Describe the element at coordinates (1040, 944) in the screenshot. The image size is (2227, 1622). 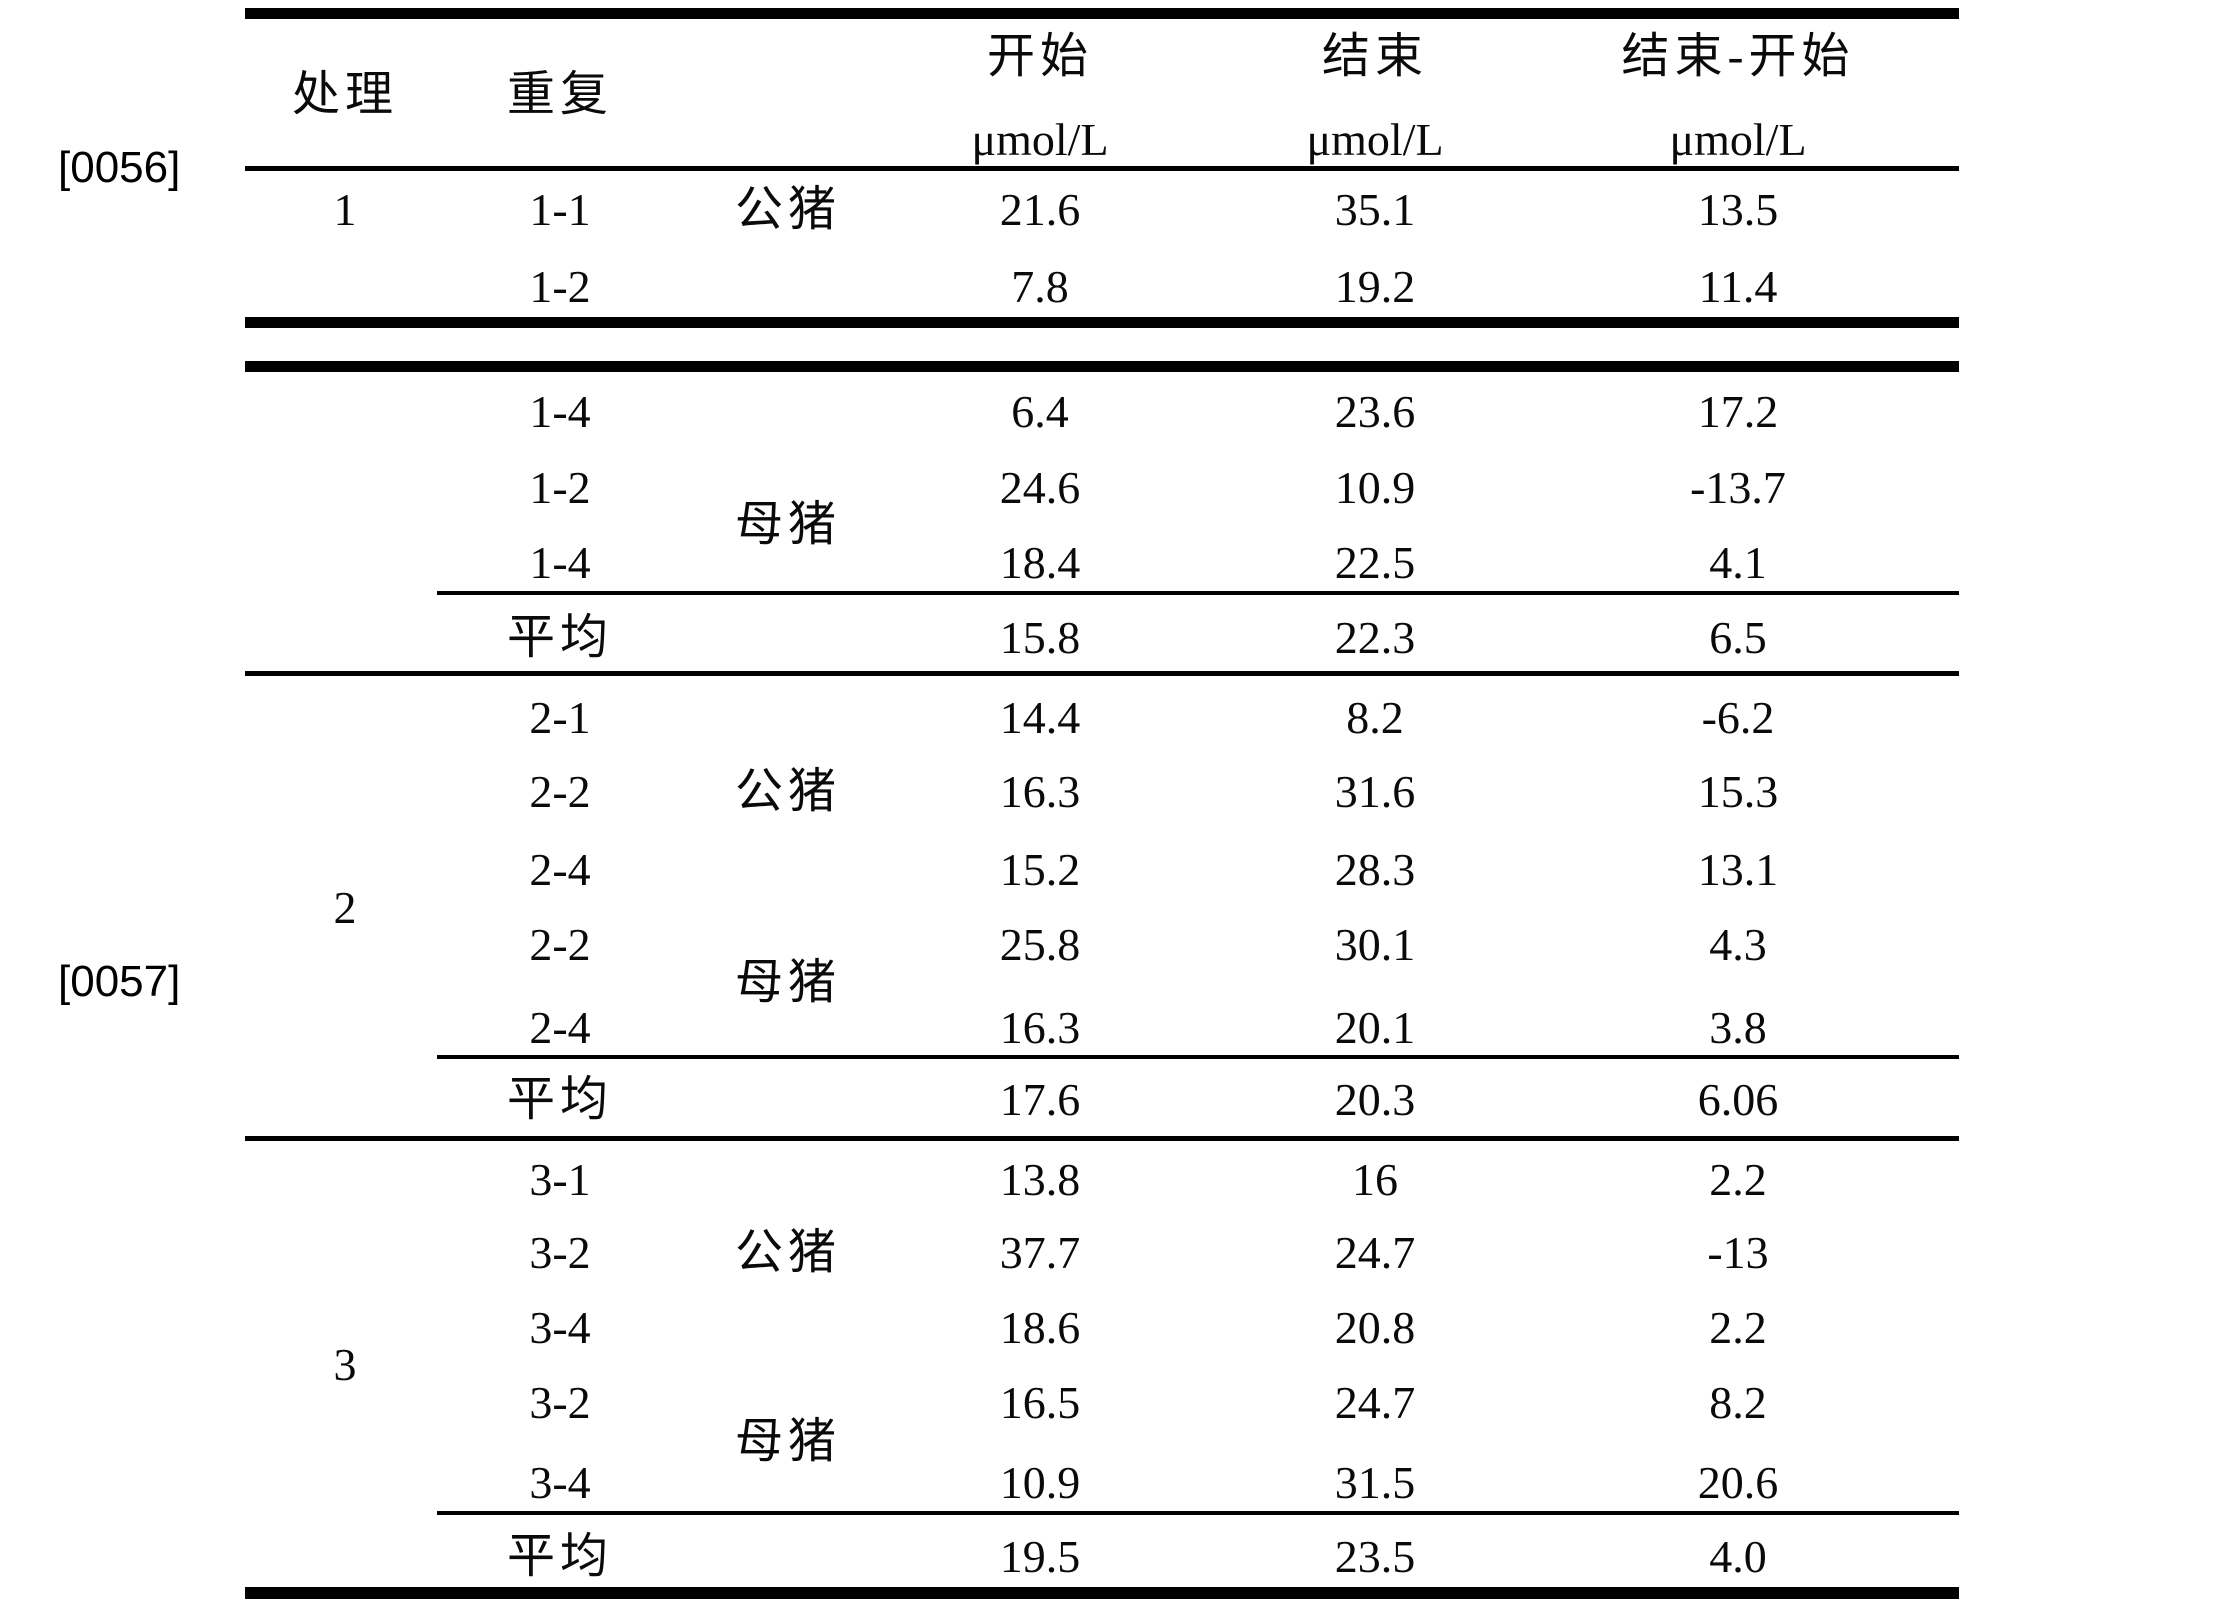
I see `start-value: 25.8` at that location.